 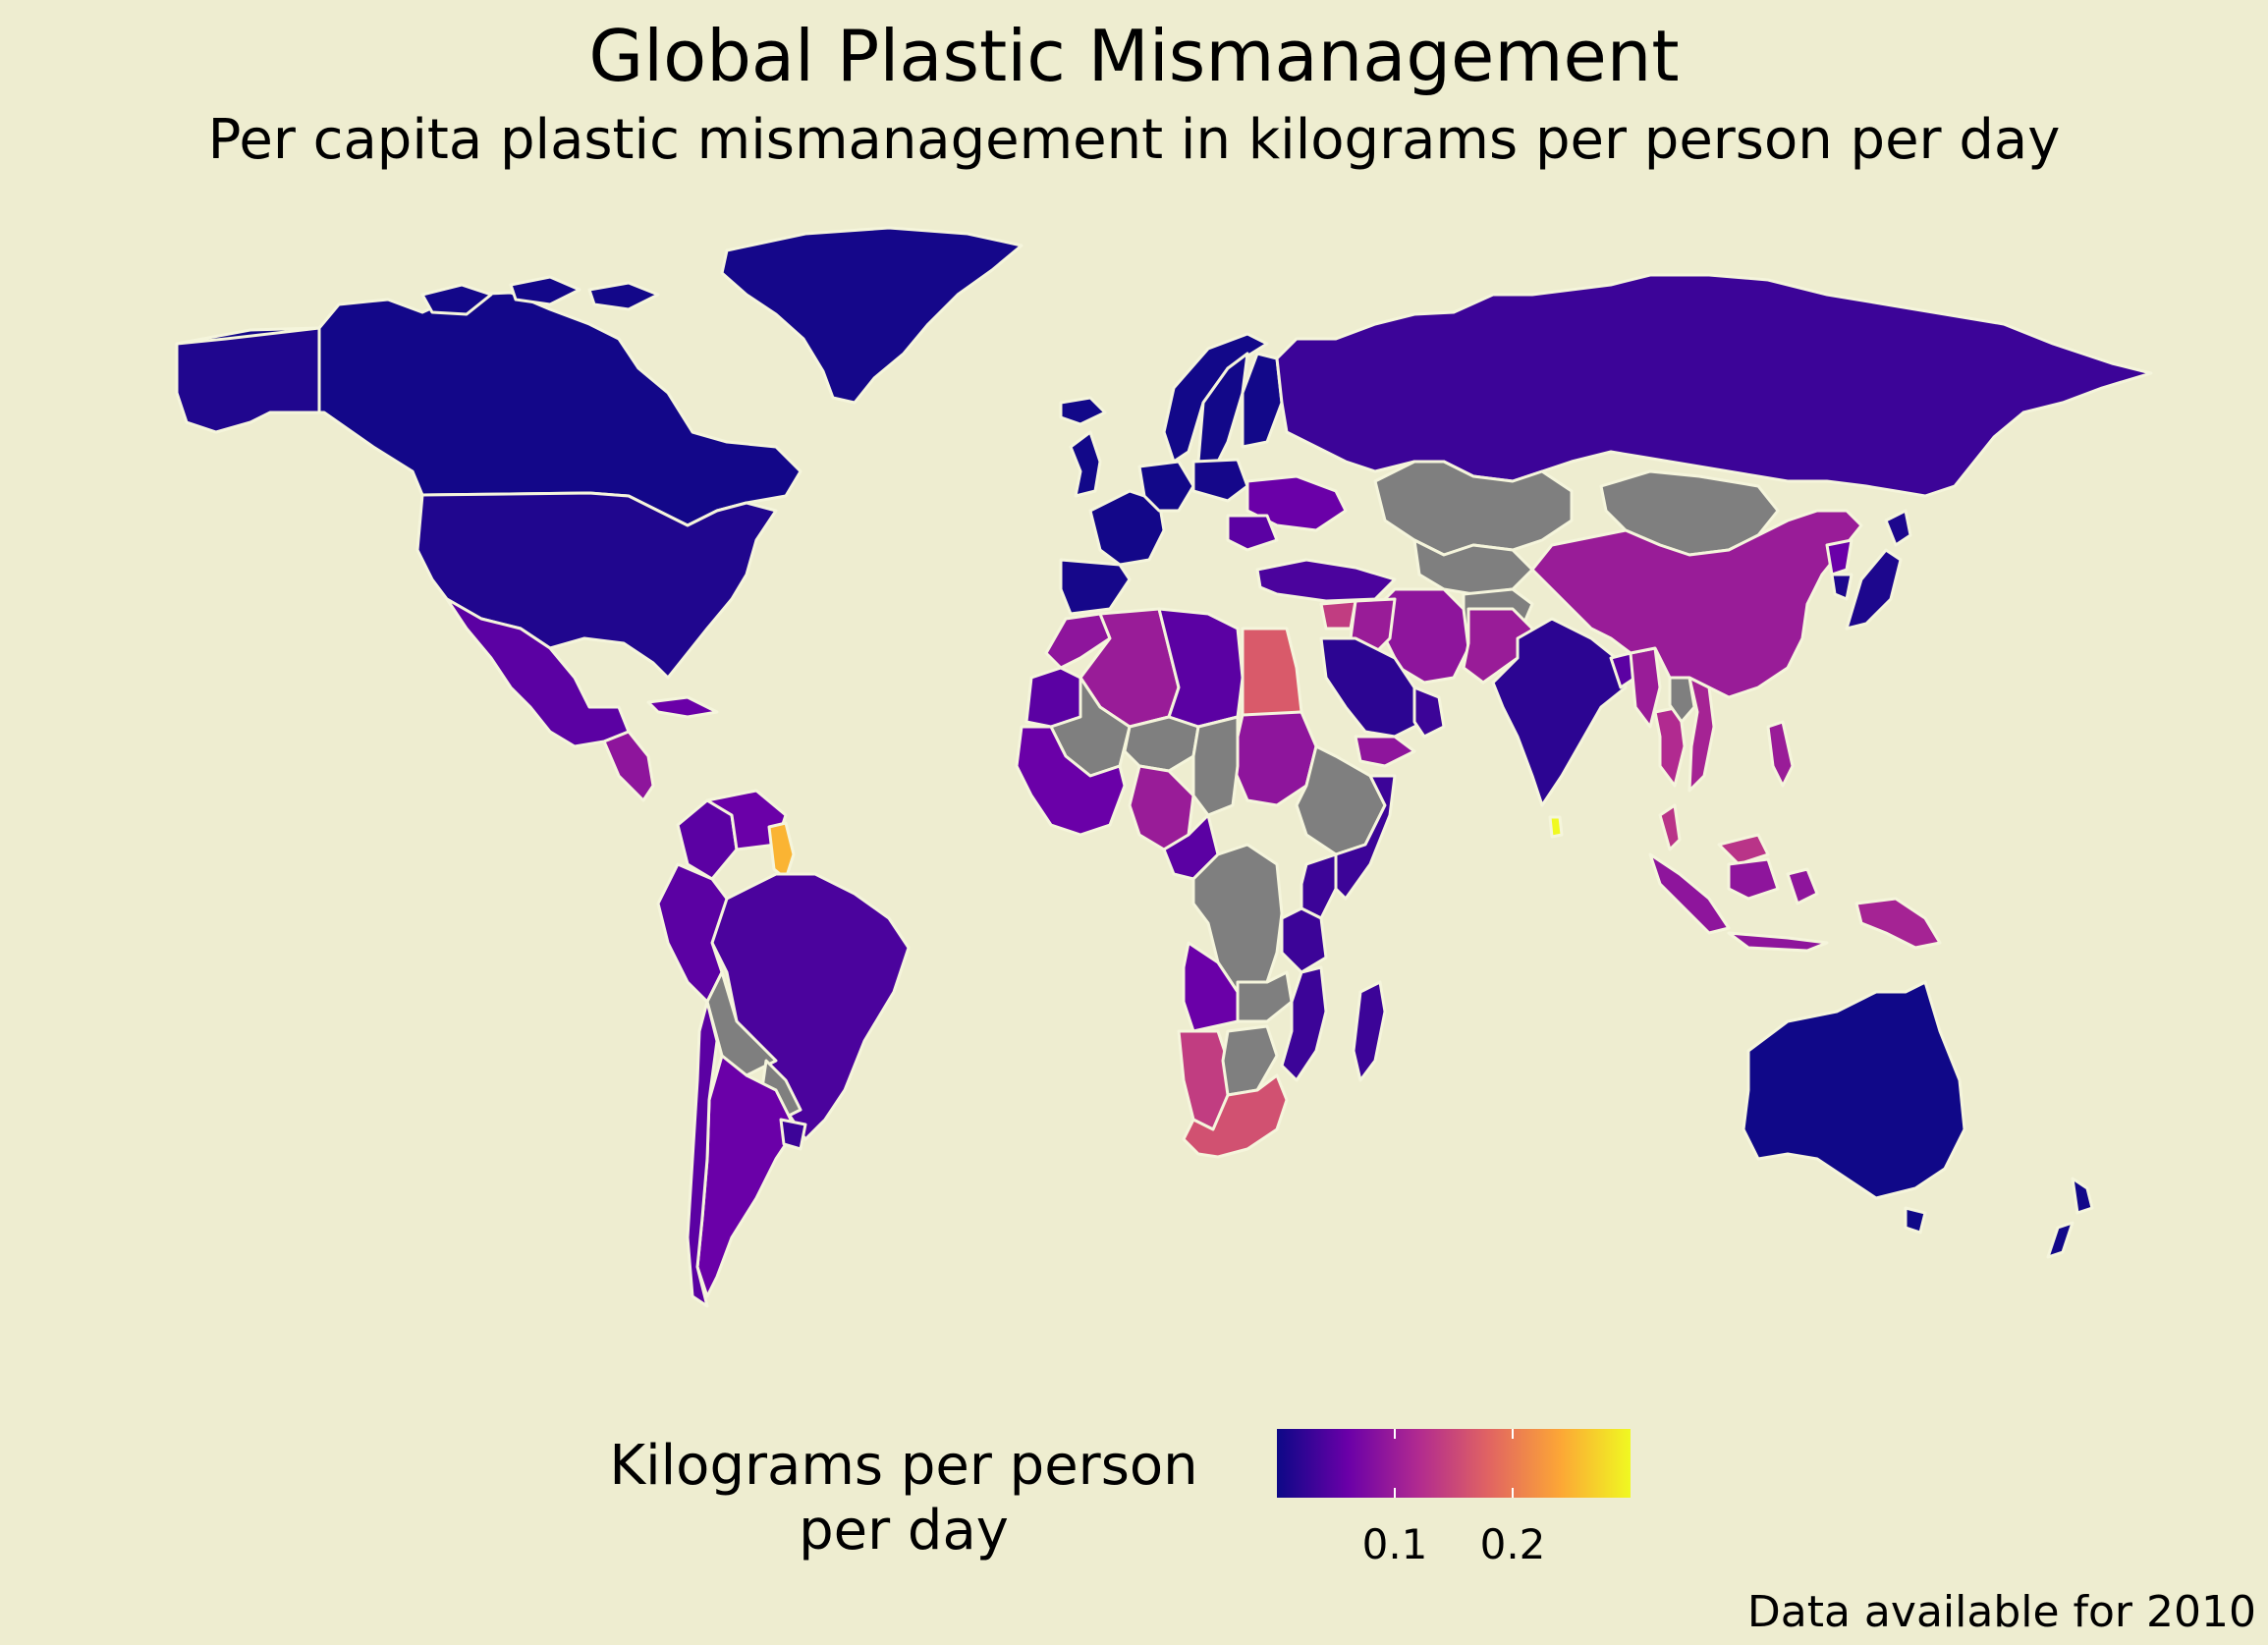 What do you see at coordinates (1473, 509) in the screenshot?
I see `country-kazakhstan` at bounding box center [1473, 509].